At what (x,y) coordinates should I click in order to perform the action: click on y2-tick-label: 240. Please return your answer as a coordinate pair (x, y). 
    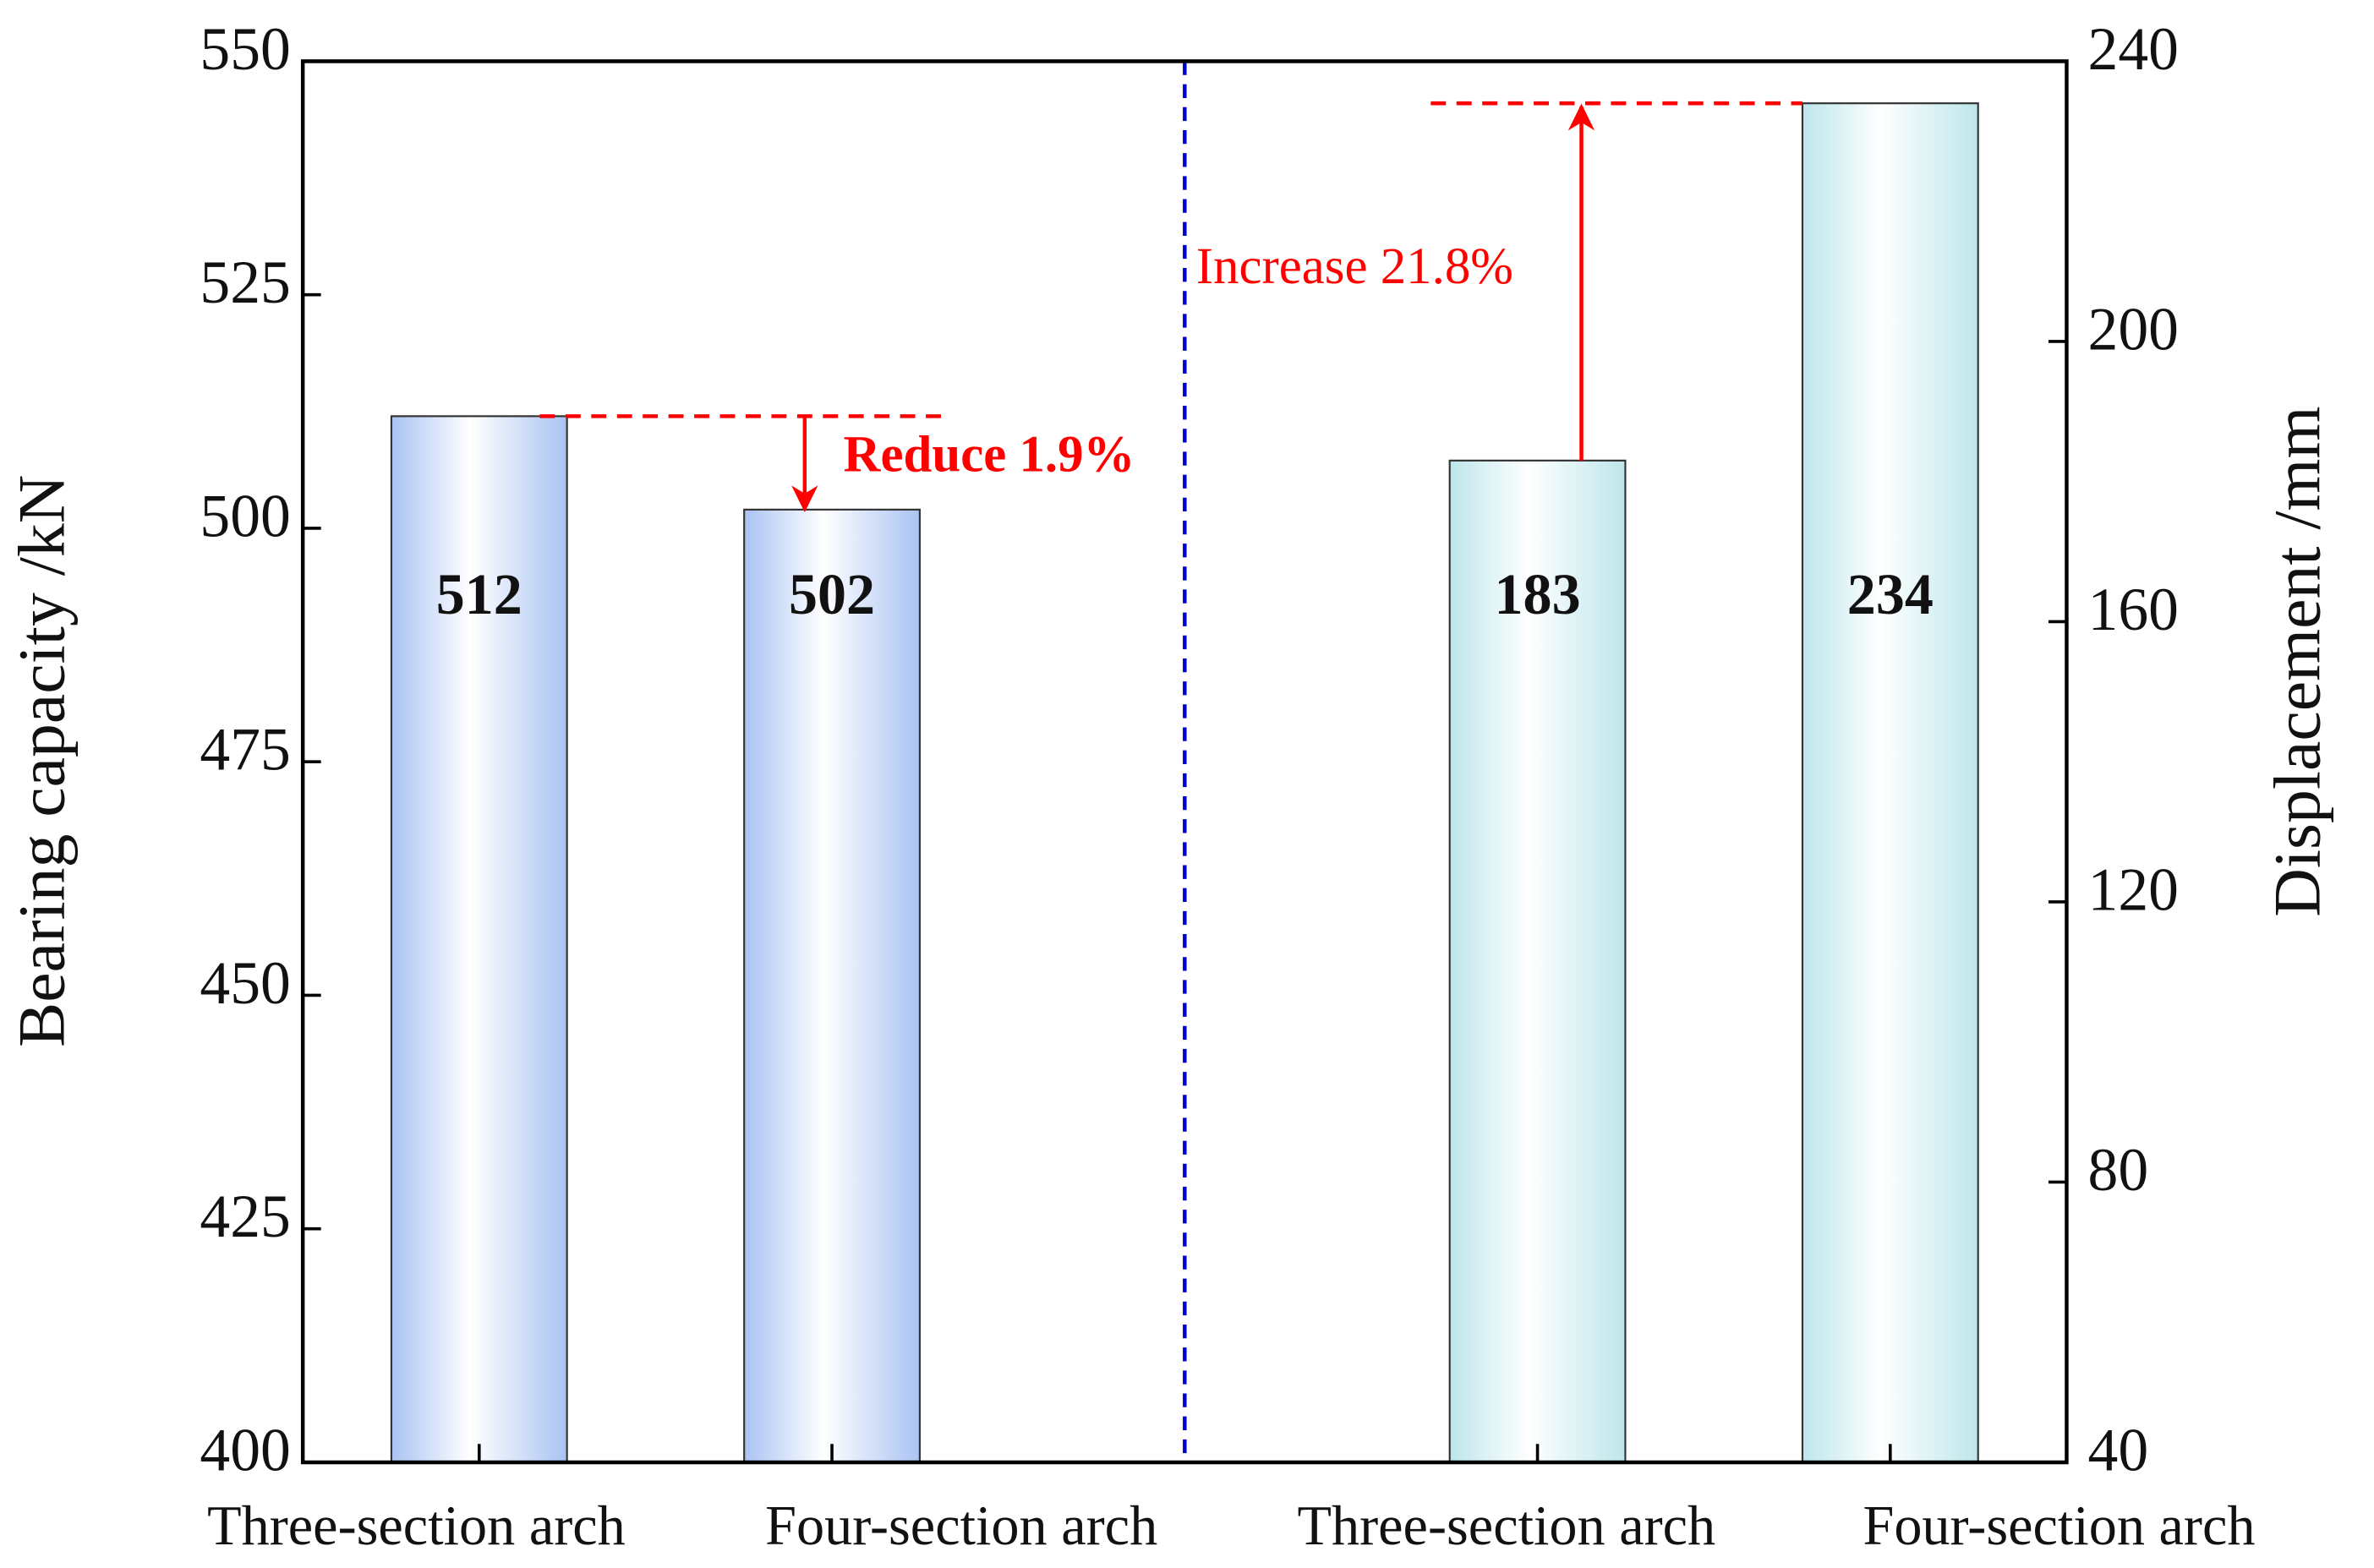
    Looking at the image, I should click on (2133, 48).